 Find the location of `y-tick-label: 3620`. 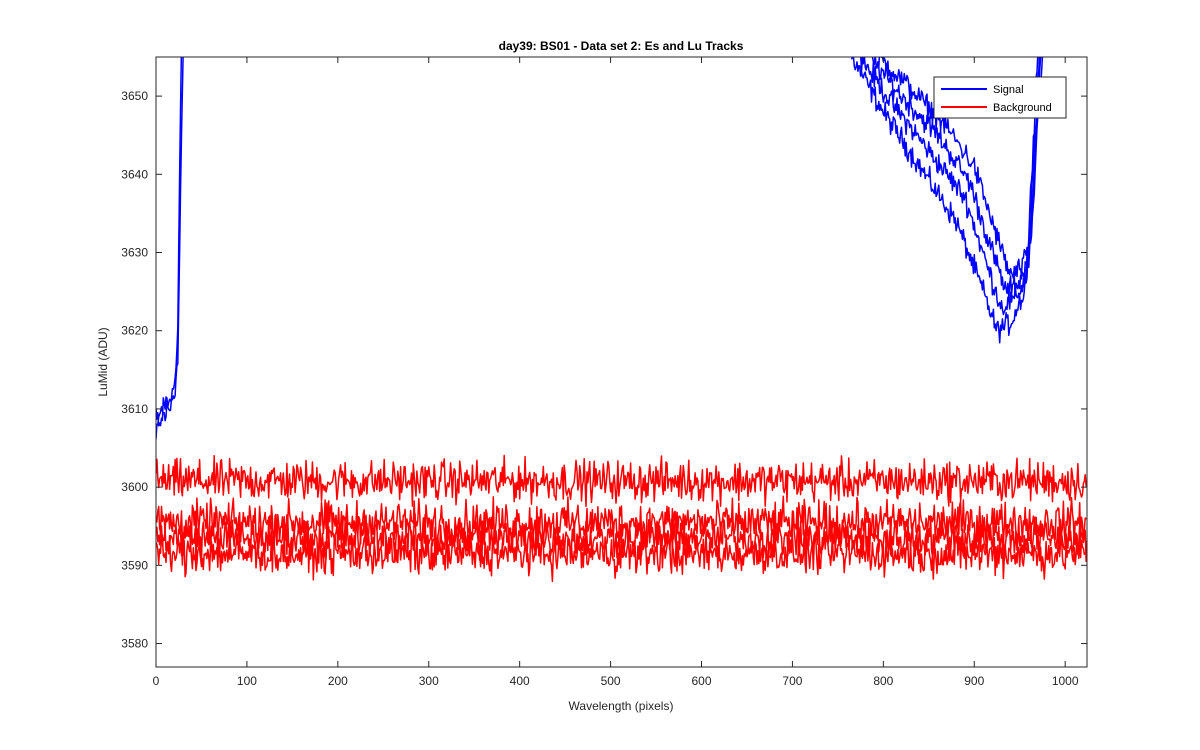

y-tick-label: 3620 is located at coordinates (134, 331).